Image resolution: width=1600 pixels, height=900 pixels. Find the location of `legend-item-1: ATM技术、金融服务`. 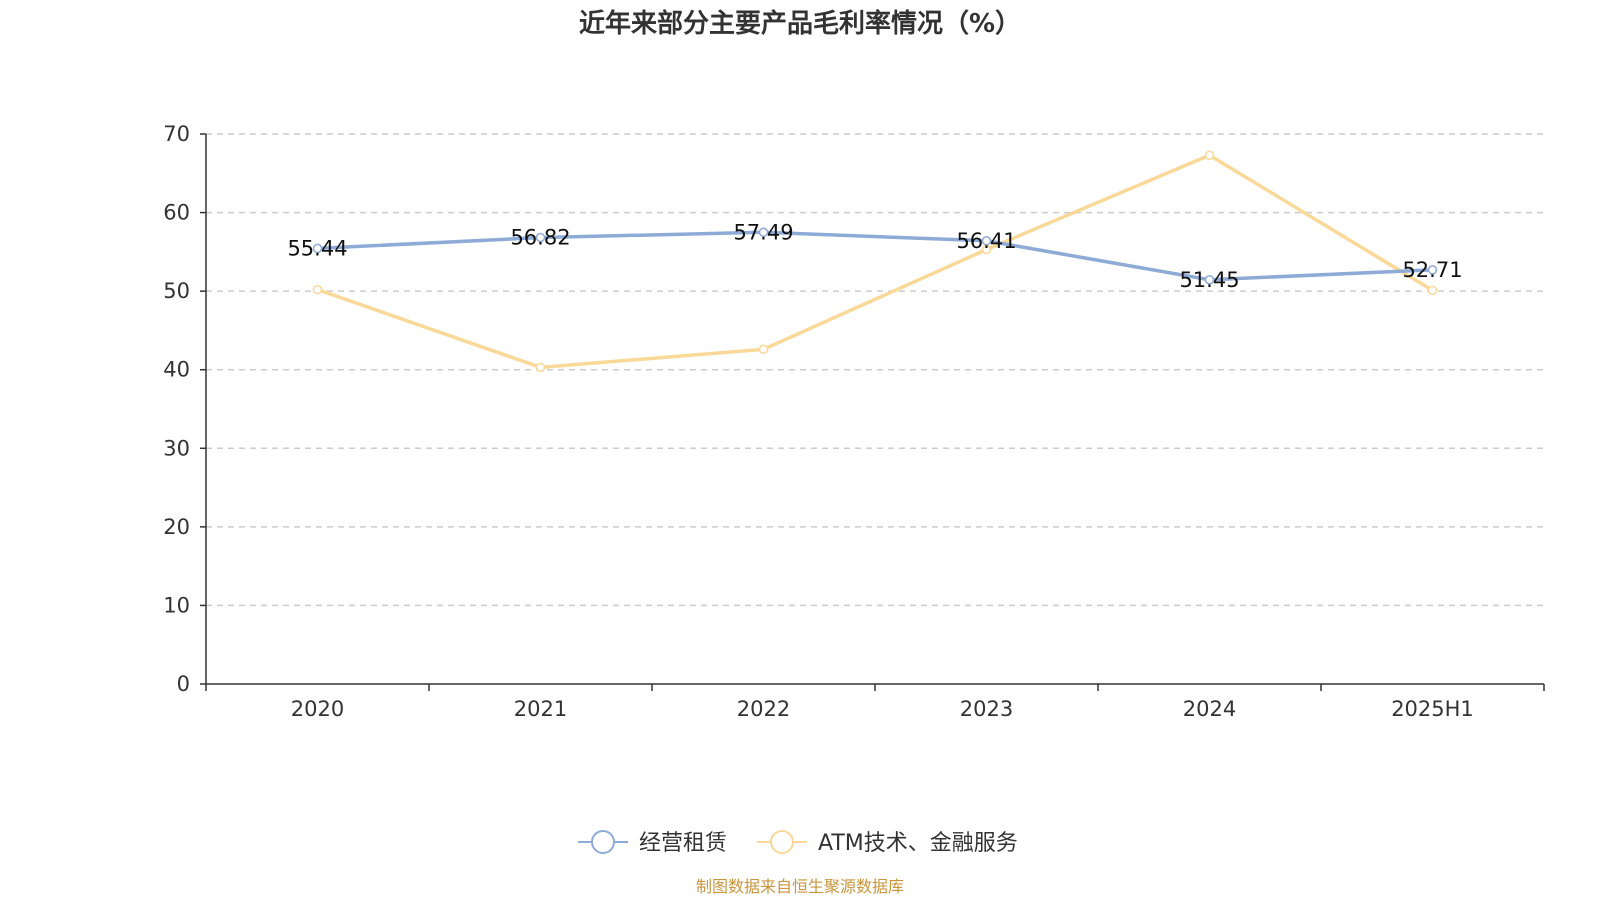

legend-item-1: ATM技术、金融服务 is located at coordinates (887, 843).